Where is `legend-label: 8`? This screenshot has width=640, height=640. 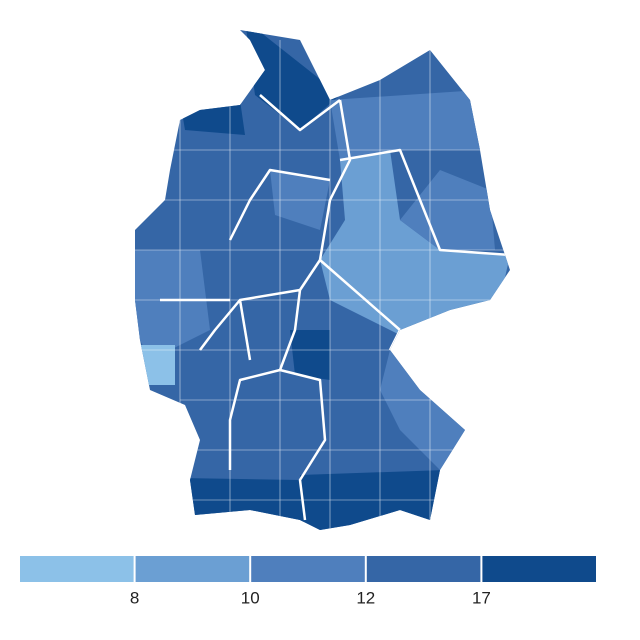 legend-label: 8 is located at coordinates (134, 597).